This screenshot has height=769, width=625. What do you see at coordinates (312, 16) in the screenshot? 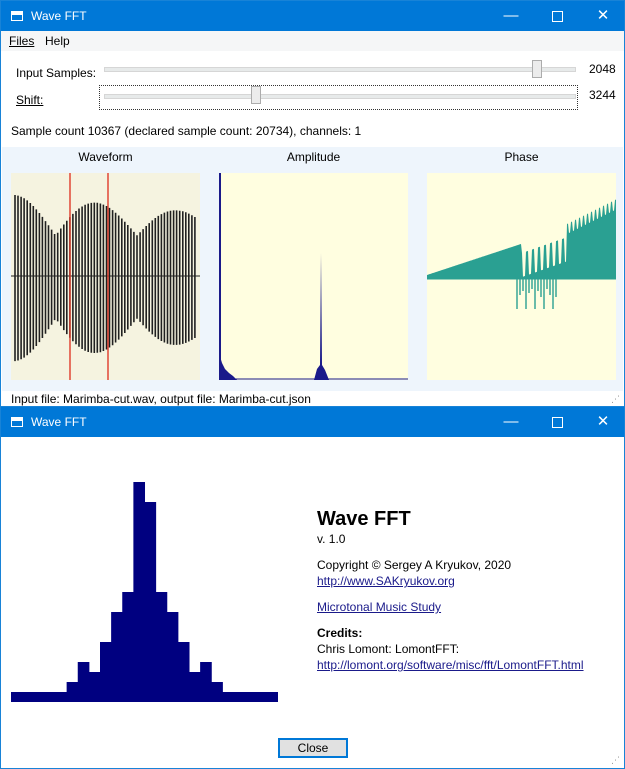
I see `main-titlebar: Wave FFT — ✕` at bounding box center [312, 16].